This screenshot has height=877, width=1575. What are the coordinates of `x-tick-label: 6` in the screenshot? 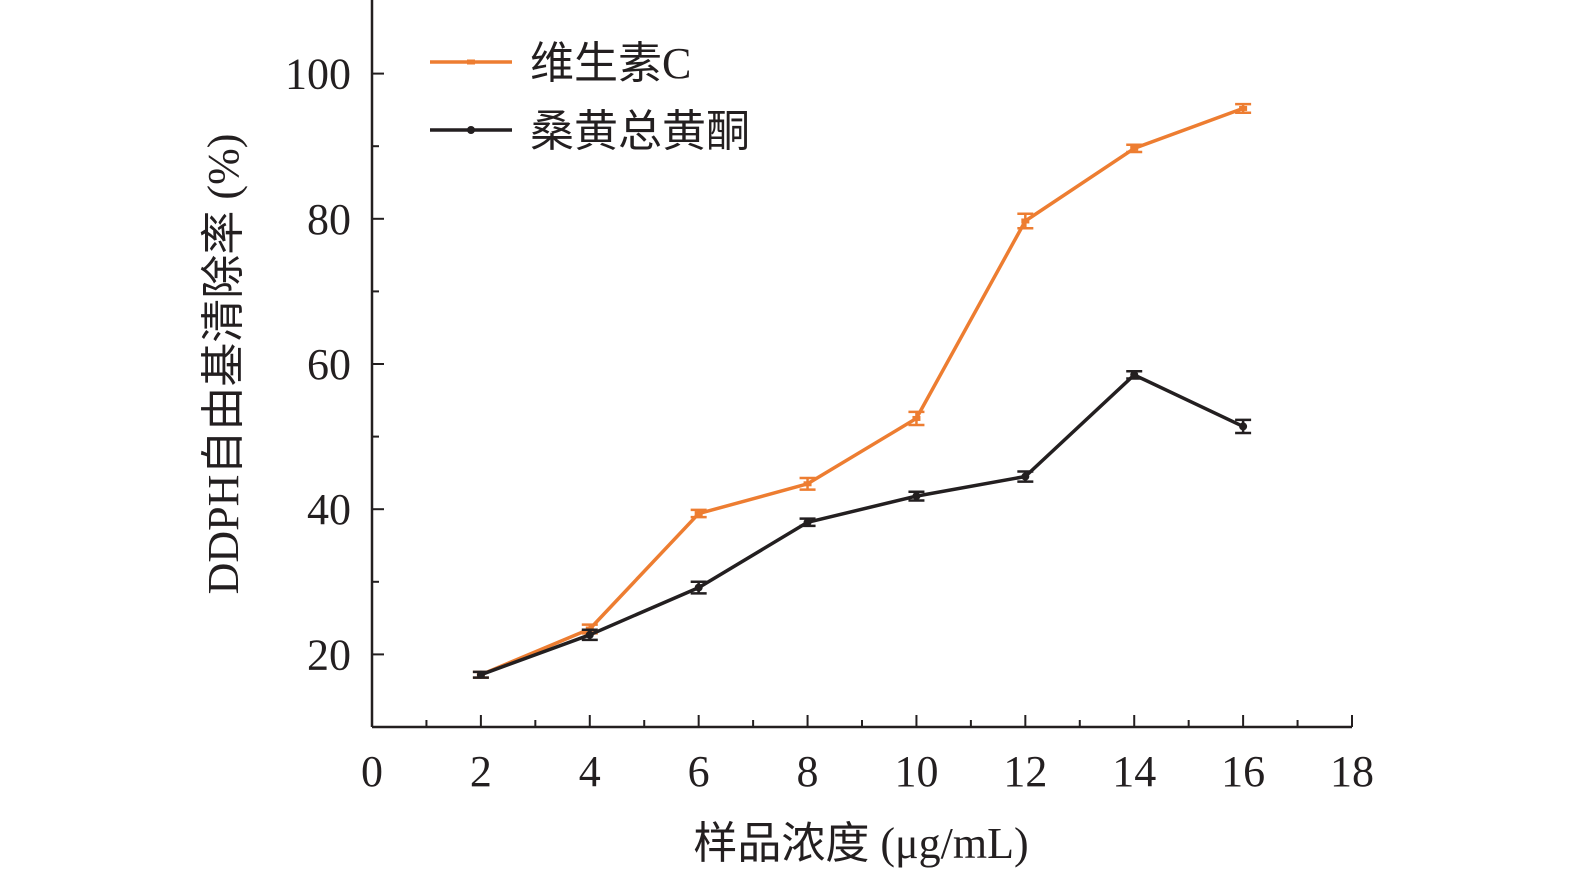 It's located at (699, 771).